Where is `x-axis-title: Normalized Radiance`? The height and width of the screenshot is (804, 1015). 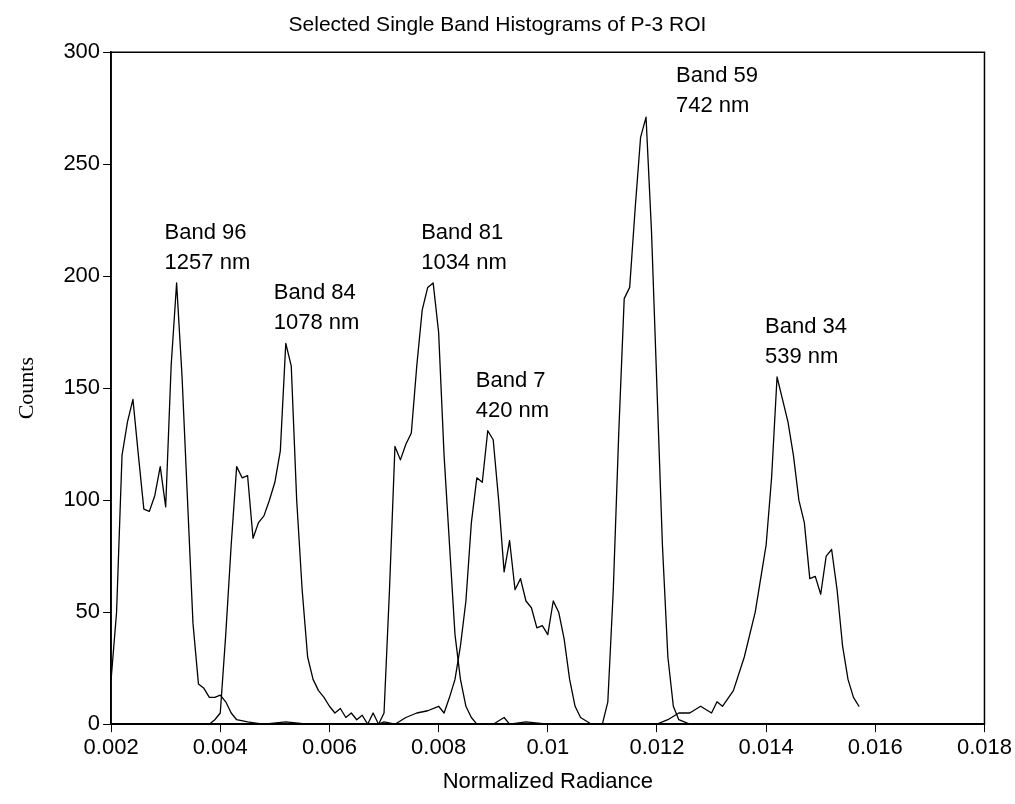
x-axis-title: Normalized Radiance is located at coordinates (547, 780).